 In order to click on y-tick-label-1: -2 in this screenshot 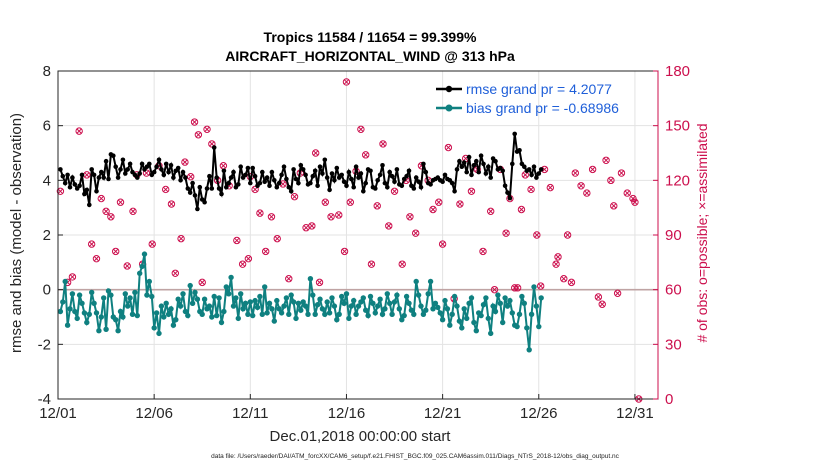, I will do `click(44, 344)`.